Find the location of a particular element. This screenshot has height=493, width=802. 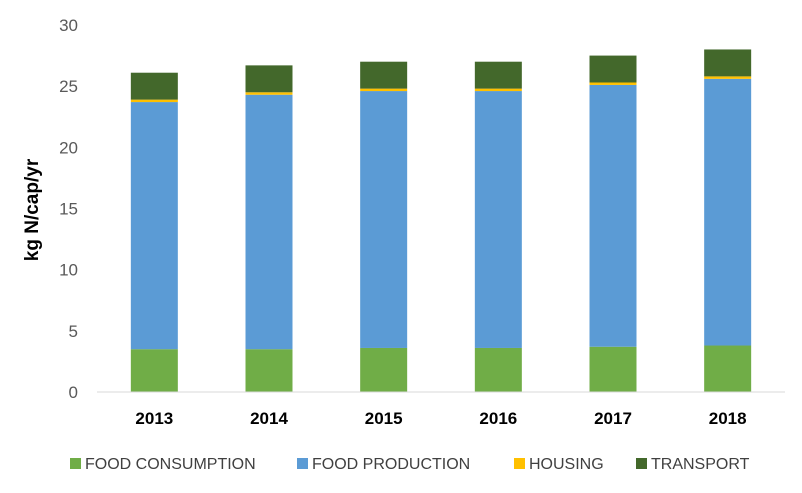

y-tick-label: 20 is located at coordinates (68, 147).